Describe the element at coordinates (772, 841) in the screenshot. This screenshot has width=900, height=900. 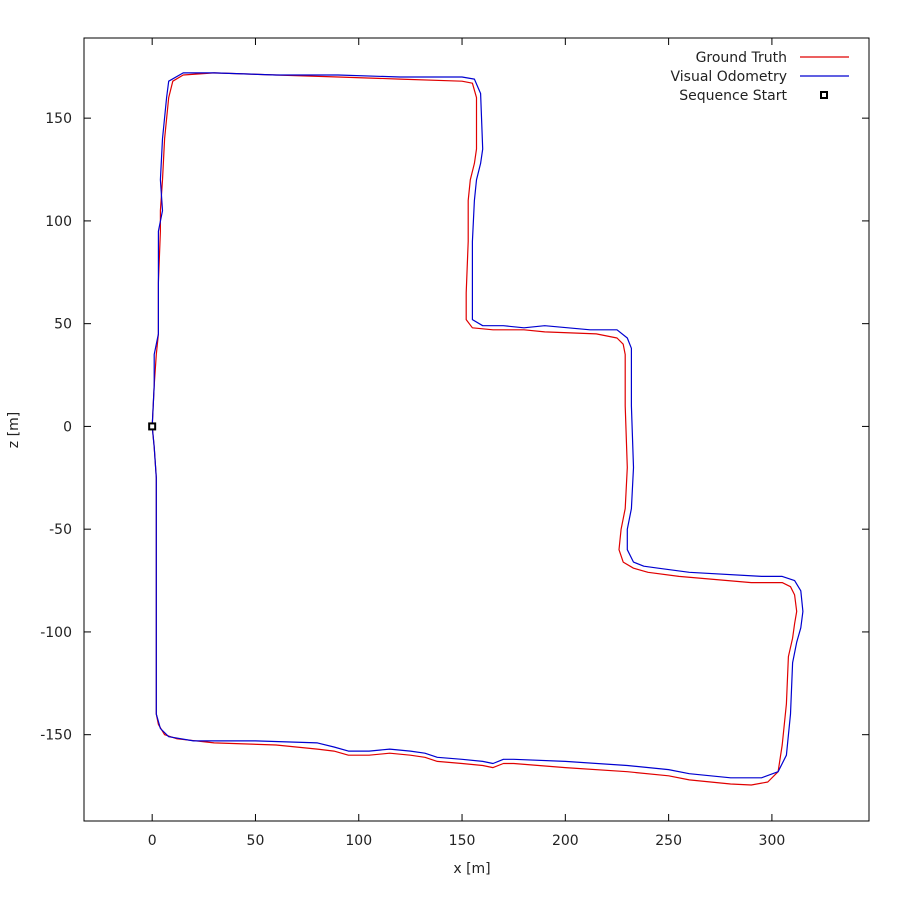
I see `x-tick-label: 300` at that location.